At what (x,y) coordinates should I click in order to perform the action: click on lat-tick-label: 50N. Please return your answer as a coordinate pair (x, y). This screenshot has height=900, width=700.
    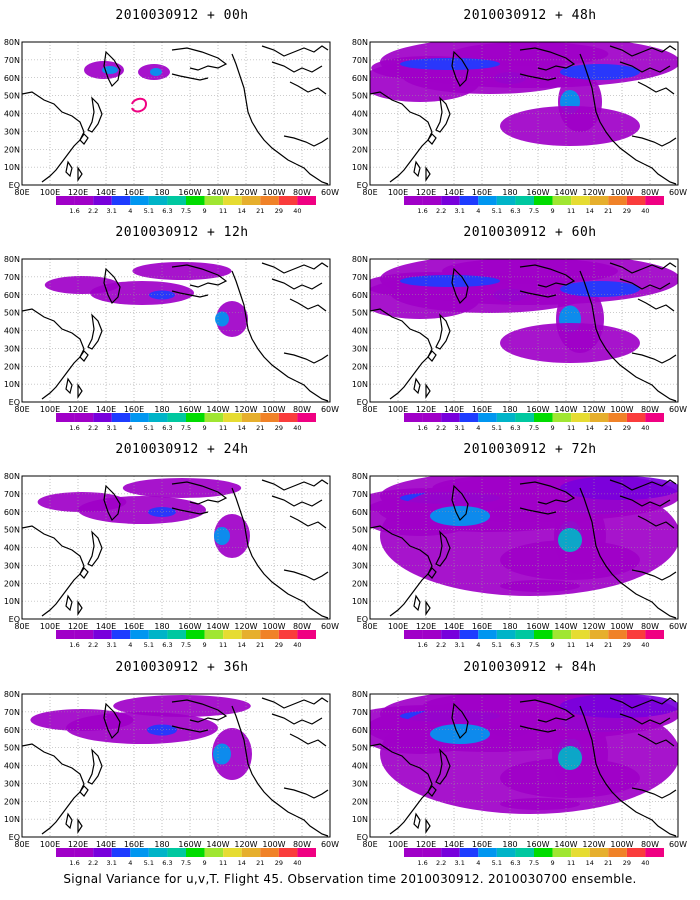
    Looking at the image, I should click on (12, 530).